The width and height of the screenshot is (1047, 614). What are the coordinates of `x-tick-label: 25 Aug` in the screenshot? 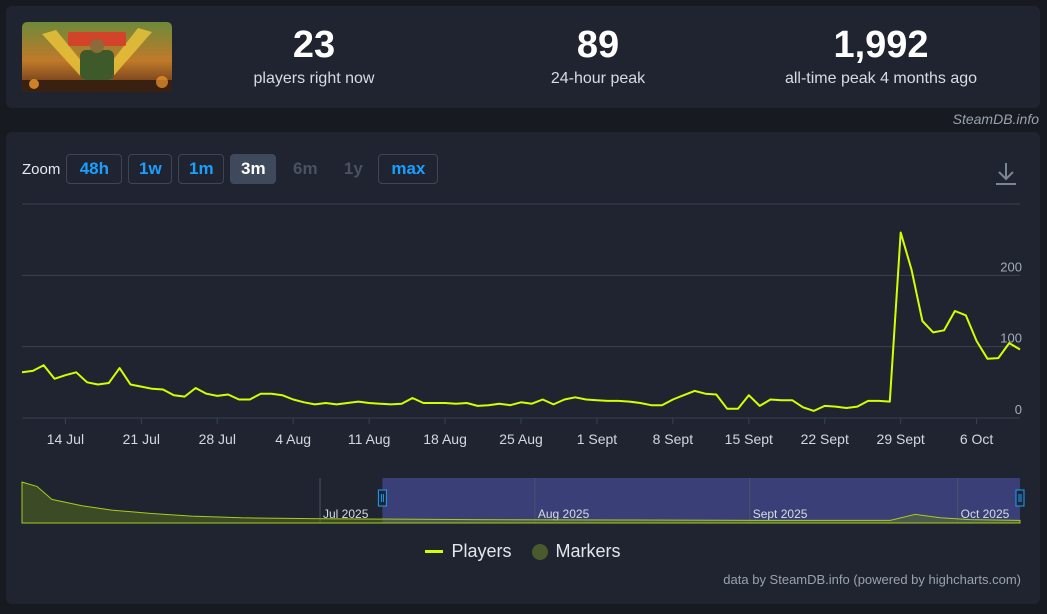 It's located at (521, 439).